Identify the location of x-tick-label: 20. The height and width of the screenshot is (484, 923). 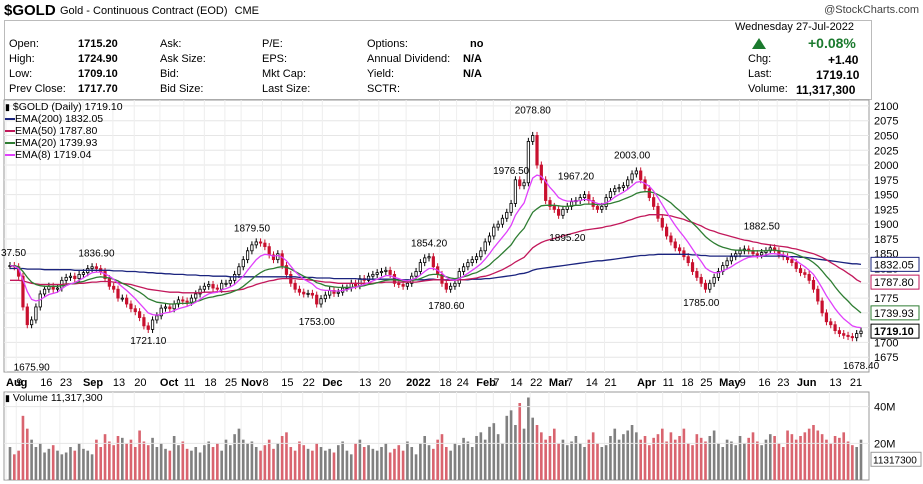
(385, 383).